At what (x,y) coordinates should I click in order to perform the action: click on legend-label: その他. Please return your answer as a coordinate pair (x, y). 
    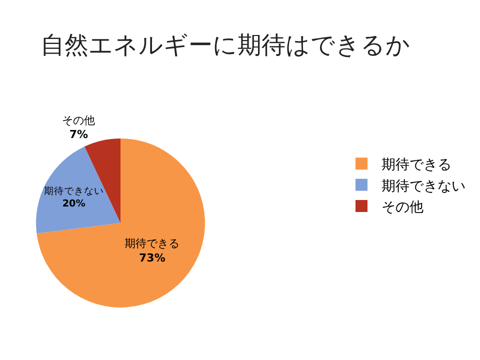
    Looking at the image, I should click on (403, 207).